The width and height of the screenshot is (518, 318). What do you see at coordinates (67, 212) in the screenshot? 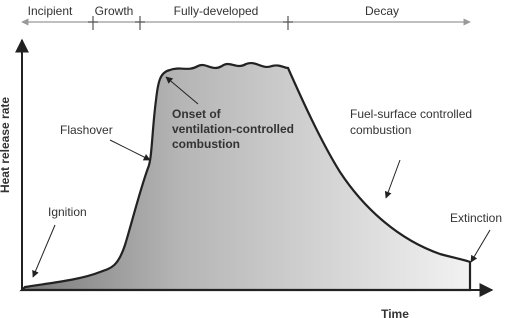
I see `annotation: Ignition` at bounding box center [67, 212].